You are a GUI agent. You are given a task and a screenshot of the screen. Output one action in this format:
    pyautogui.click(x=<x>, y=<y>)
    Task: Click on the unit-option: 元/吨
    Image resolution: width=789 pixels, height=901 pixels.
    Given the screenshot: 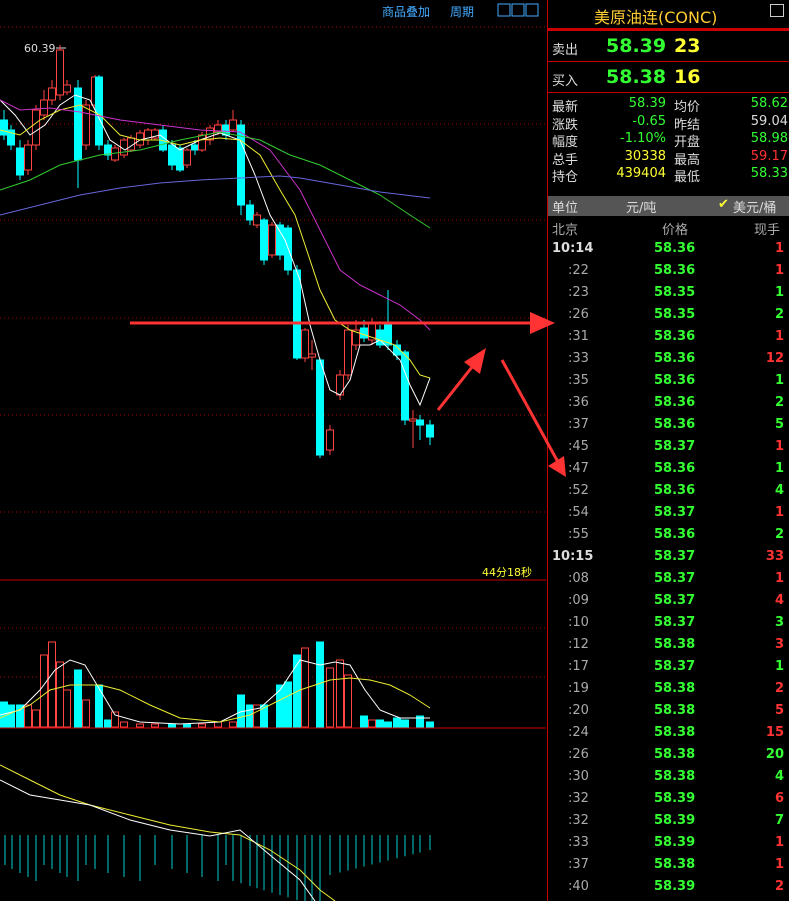 What is the action you would take?
    pyautogui.click(x=641, y=208)
    